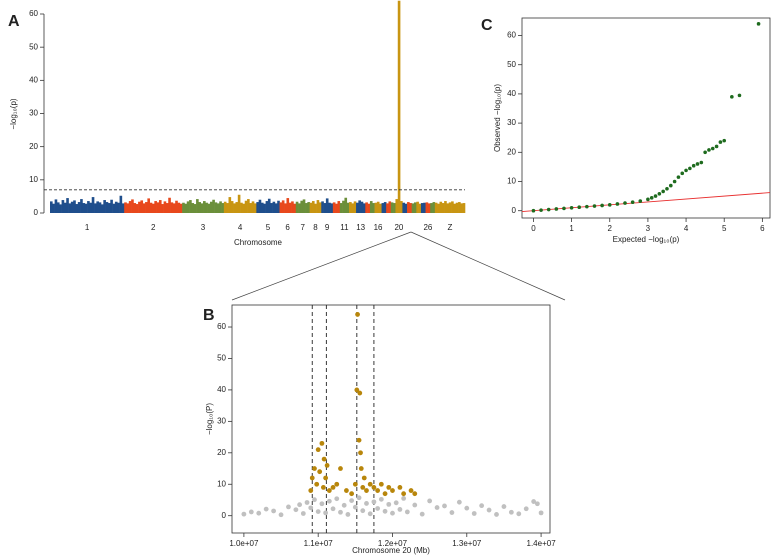  Describe the element at coordinates (398, 227) in the screenshot. I see `x-tick-label: 20` at that location.